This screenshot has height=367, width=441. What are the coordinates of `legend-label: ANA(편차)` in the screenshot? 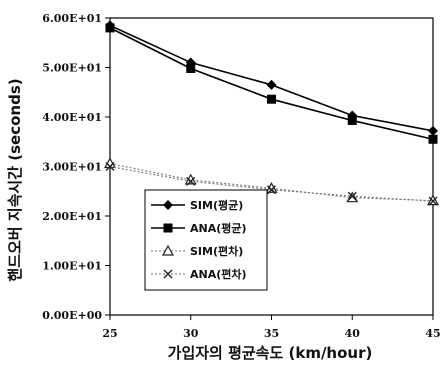 It's located at (218, 274).